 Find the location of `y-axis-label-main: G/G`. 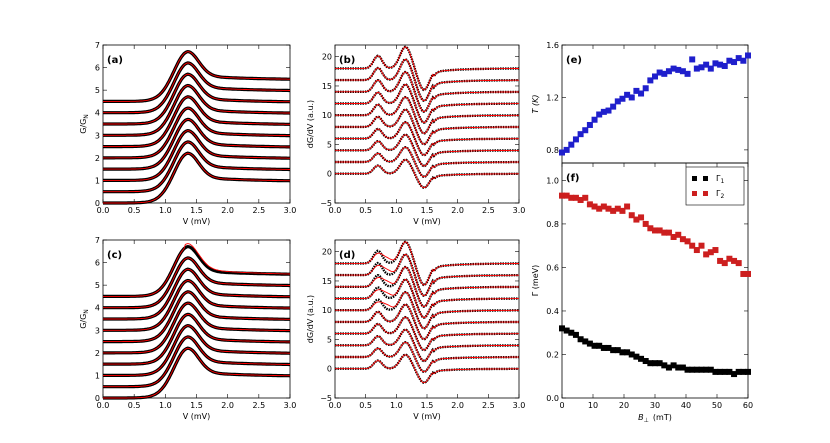

y-axis-label-main: G/G is located at coordinates (83, 321).